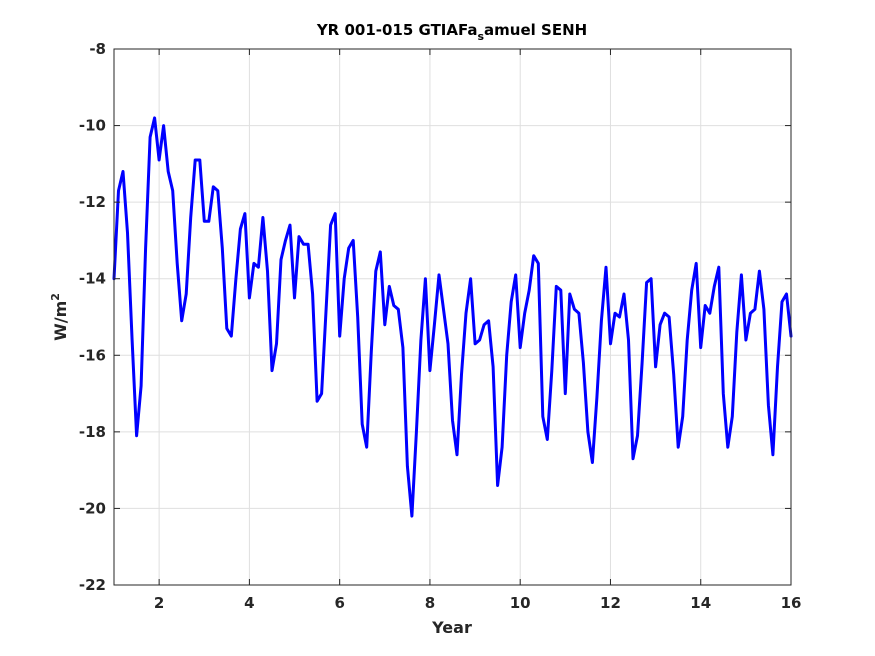  Describe the element at coordinates (480, 36) in the screenshot. I see `chart-title-subscript: s` at that location.